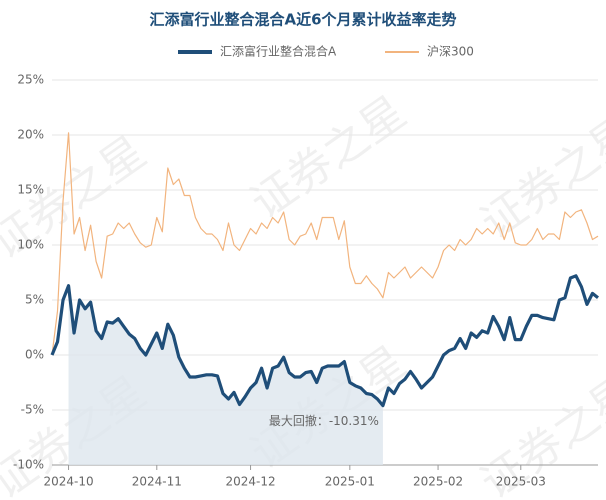 Image resolution: width=606 pixels, height=500 pixels. Describe the element at coordinates (278, 51) in the screenshot. I see `legend-label: 汇添富行业整合混合A` at that location.